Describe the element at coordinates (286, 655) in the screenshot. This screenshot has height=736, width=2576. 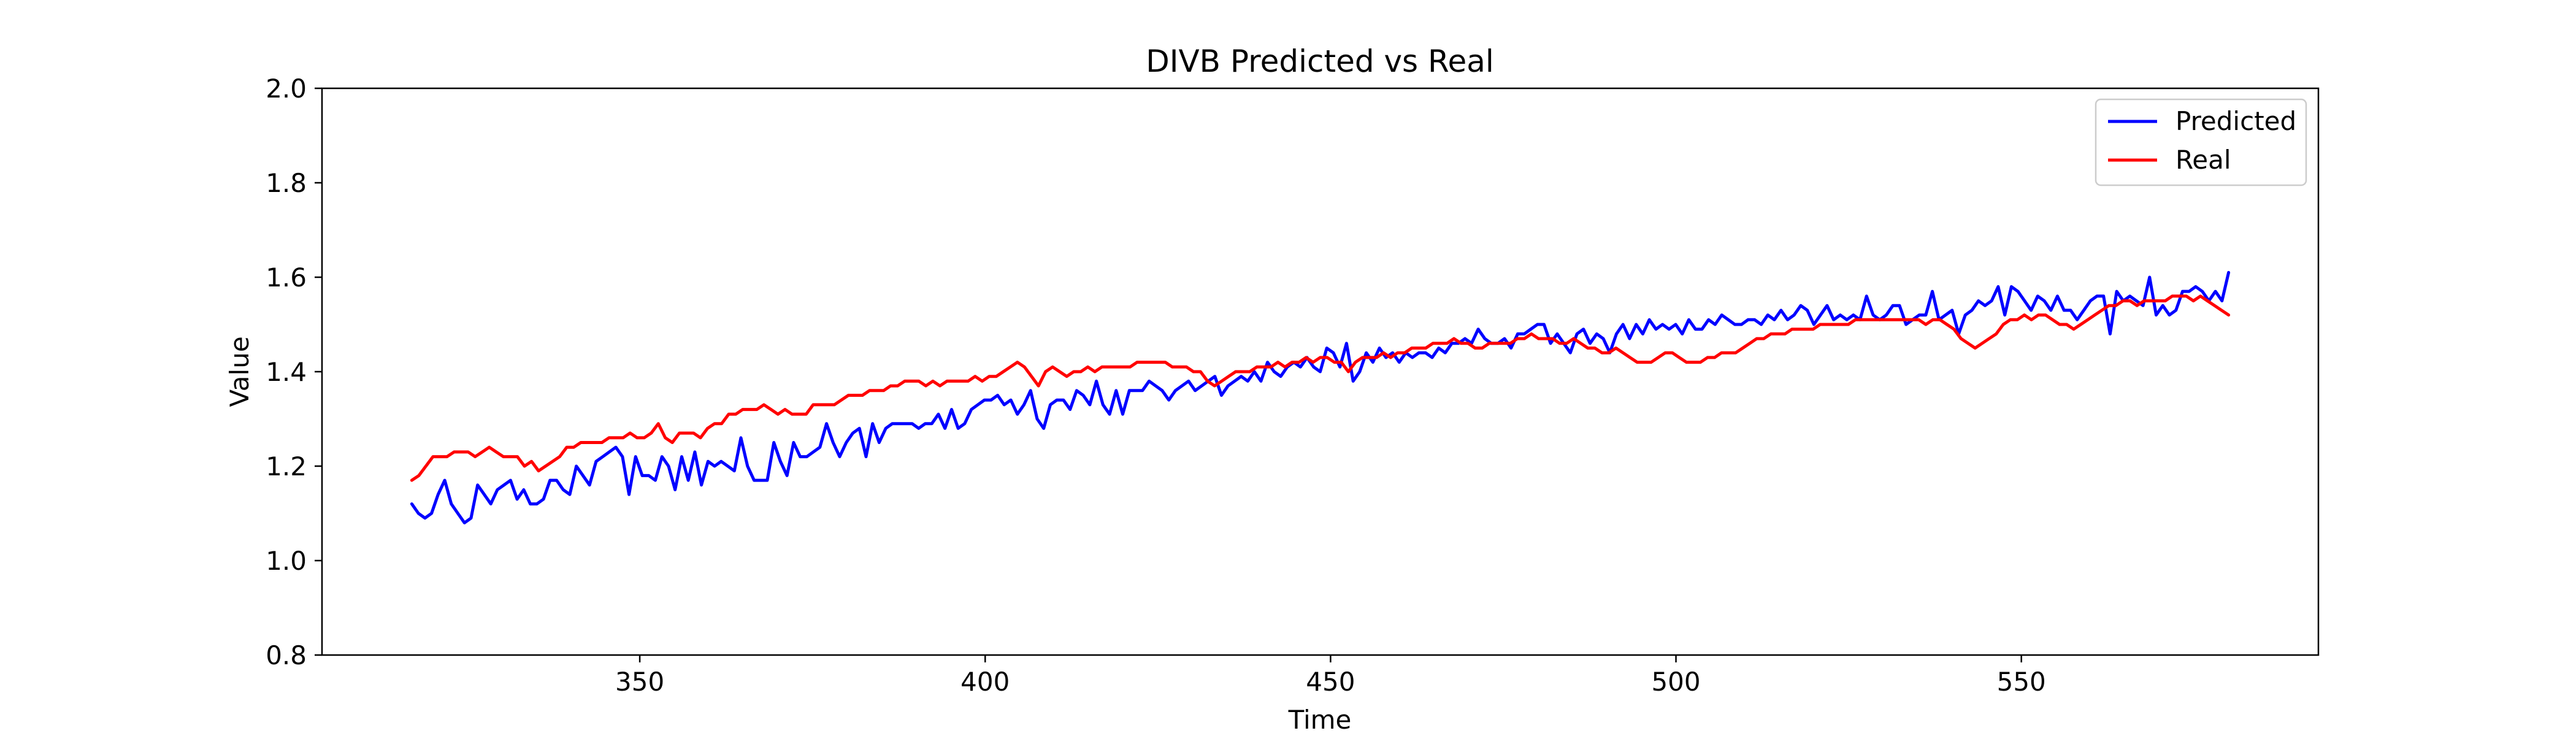
I see `y-tick-label: 0.8` at that location.